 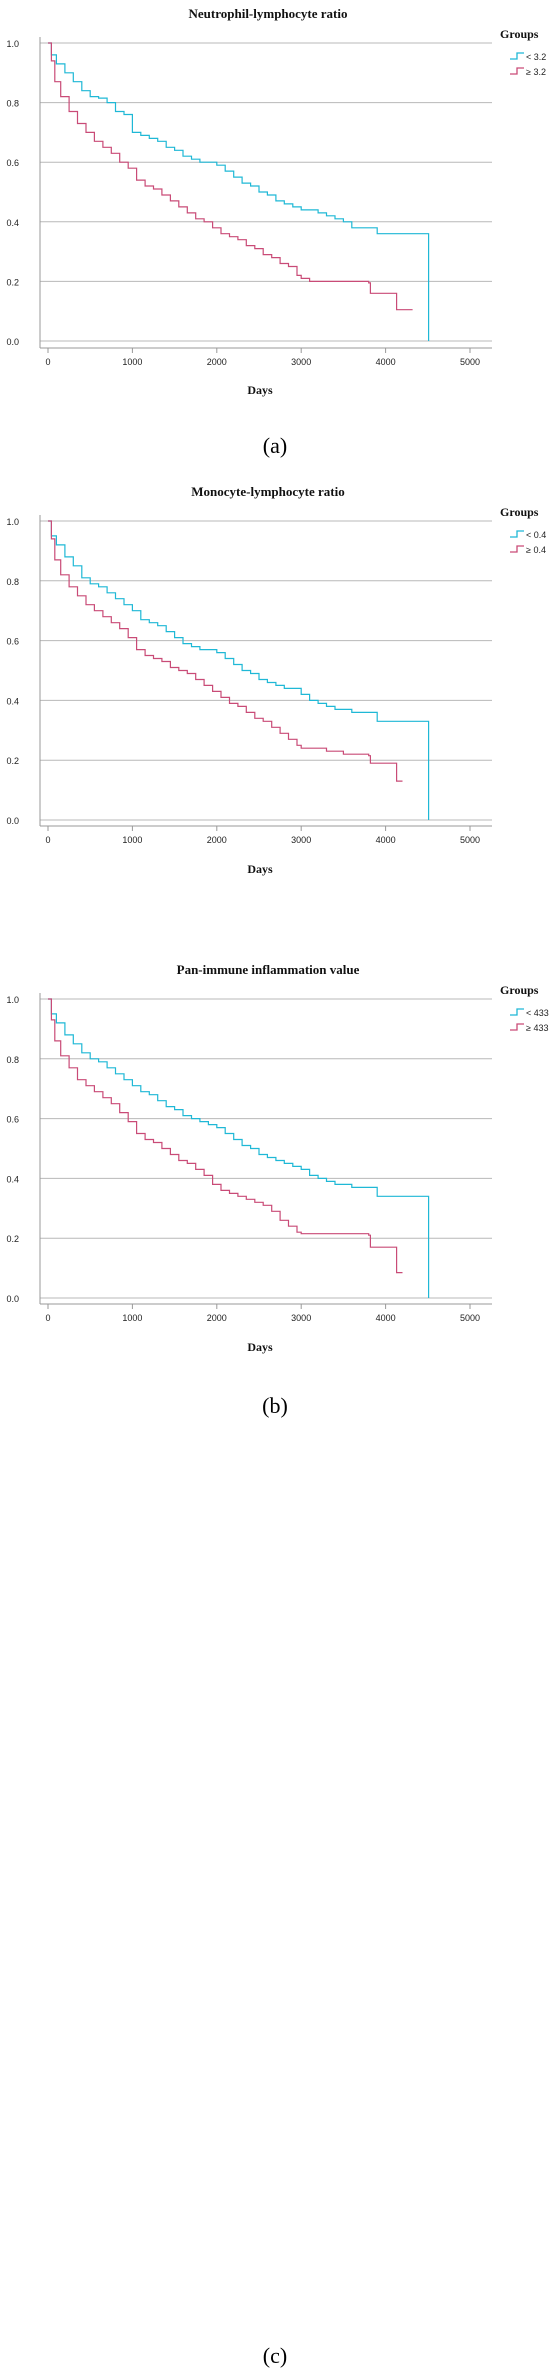 What do you see at coordinates (275, 1405) in the screenshot?
I see `panel-caption-b: (b)` at bounding box center [275, 1405].